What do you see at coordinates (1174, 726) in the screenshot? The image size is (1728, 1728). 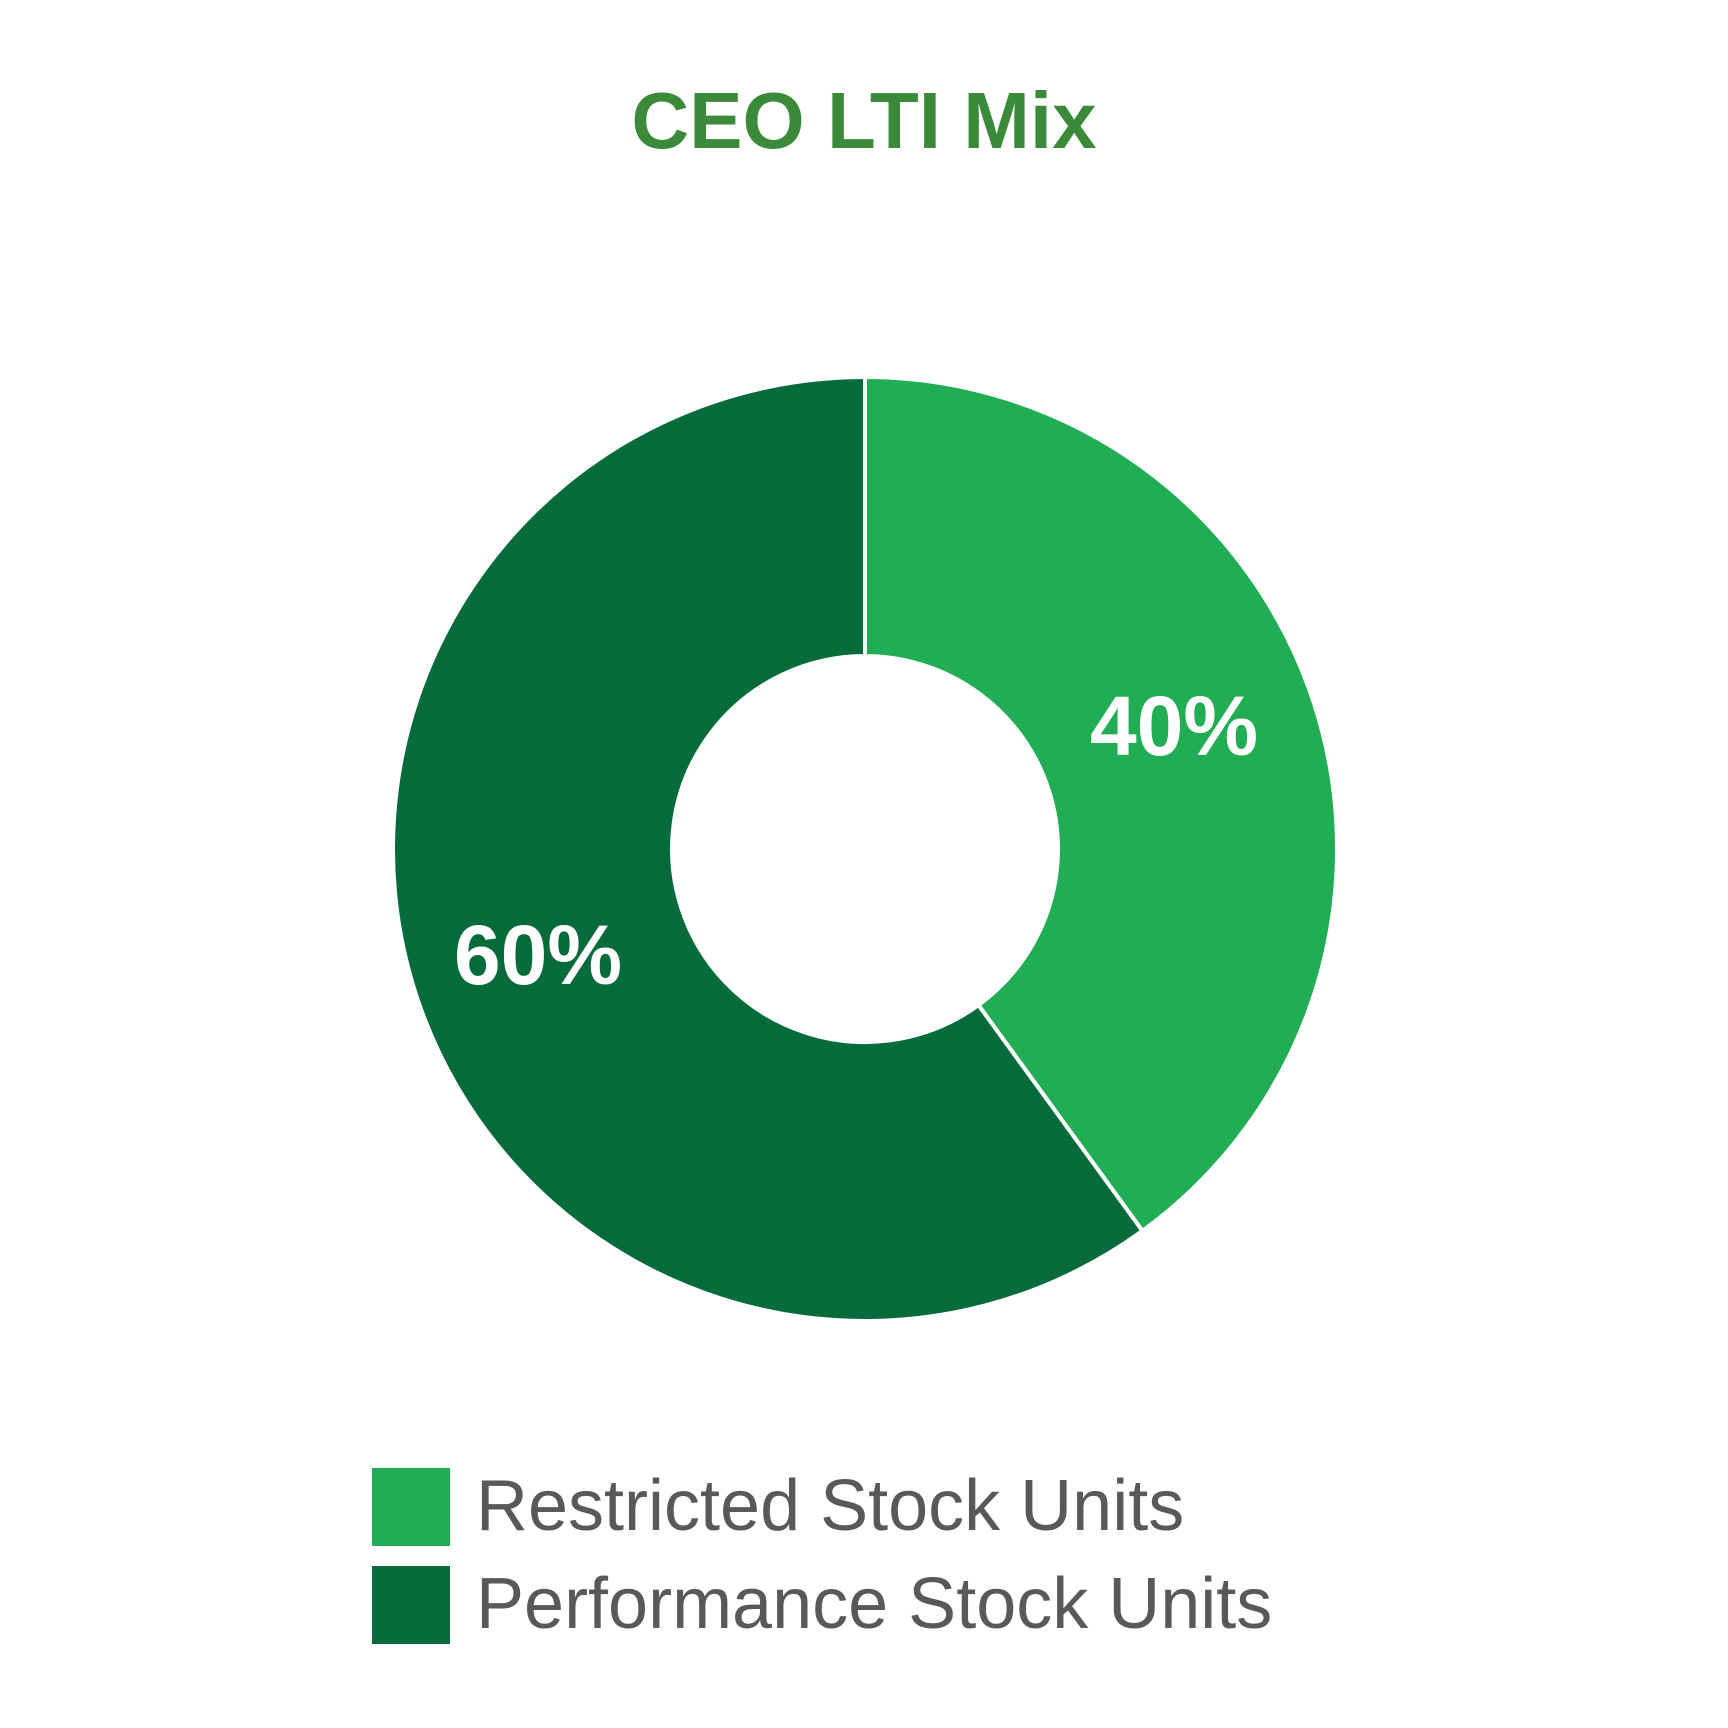 I see `value-label: 40%` at bounding box center [1174, 726].